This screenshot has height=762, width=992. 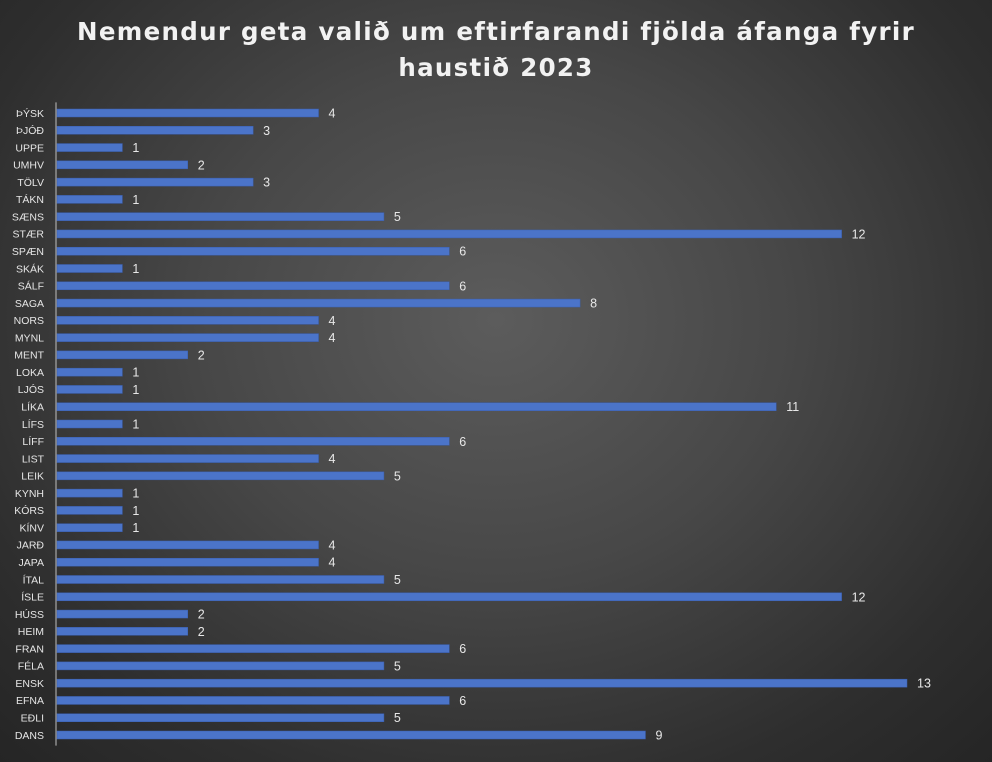 I want to click on category-label: UPPE, so click(x=29, y=148).